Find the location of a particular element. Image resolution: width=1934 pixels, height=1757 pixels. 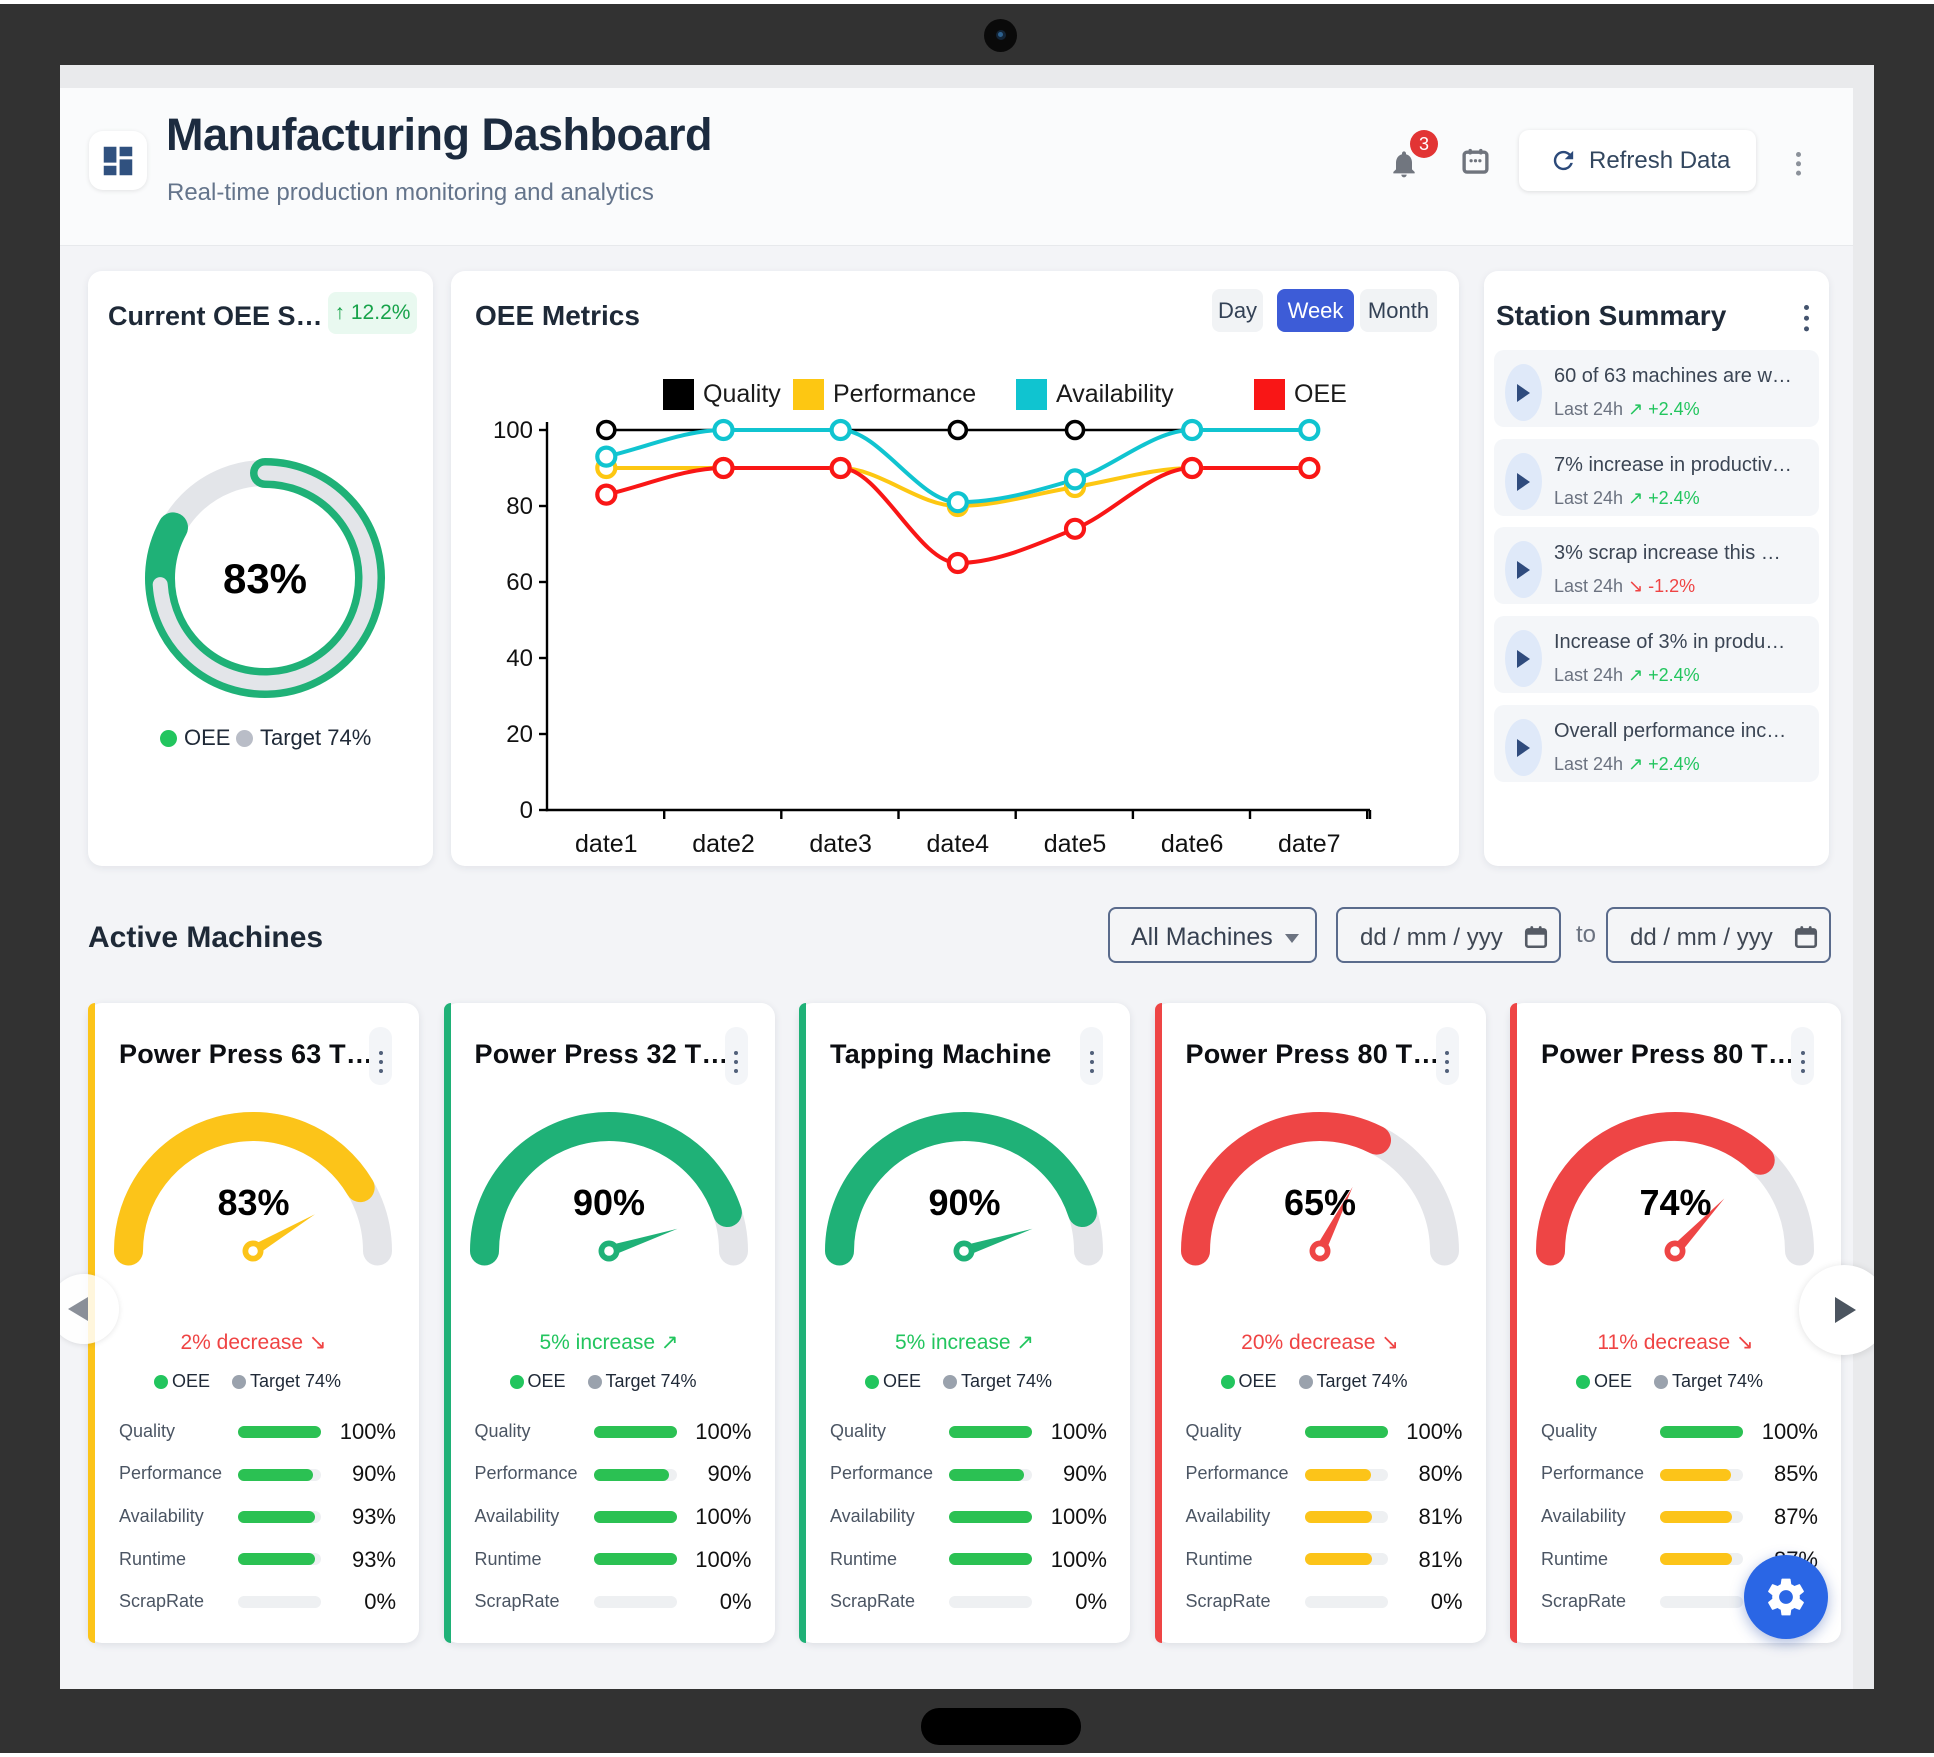

svg-text: 80 is located at coordinates (519, 506).